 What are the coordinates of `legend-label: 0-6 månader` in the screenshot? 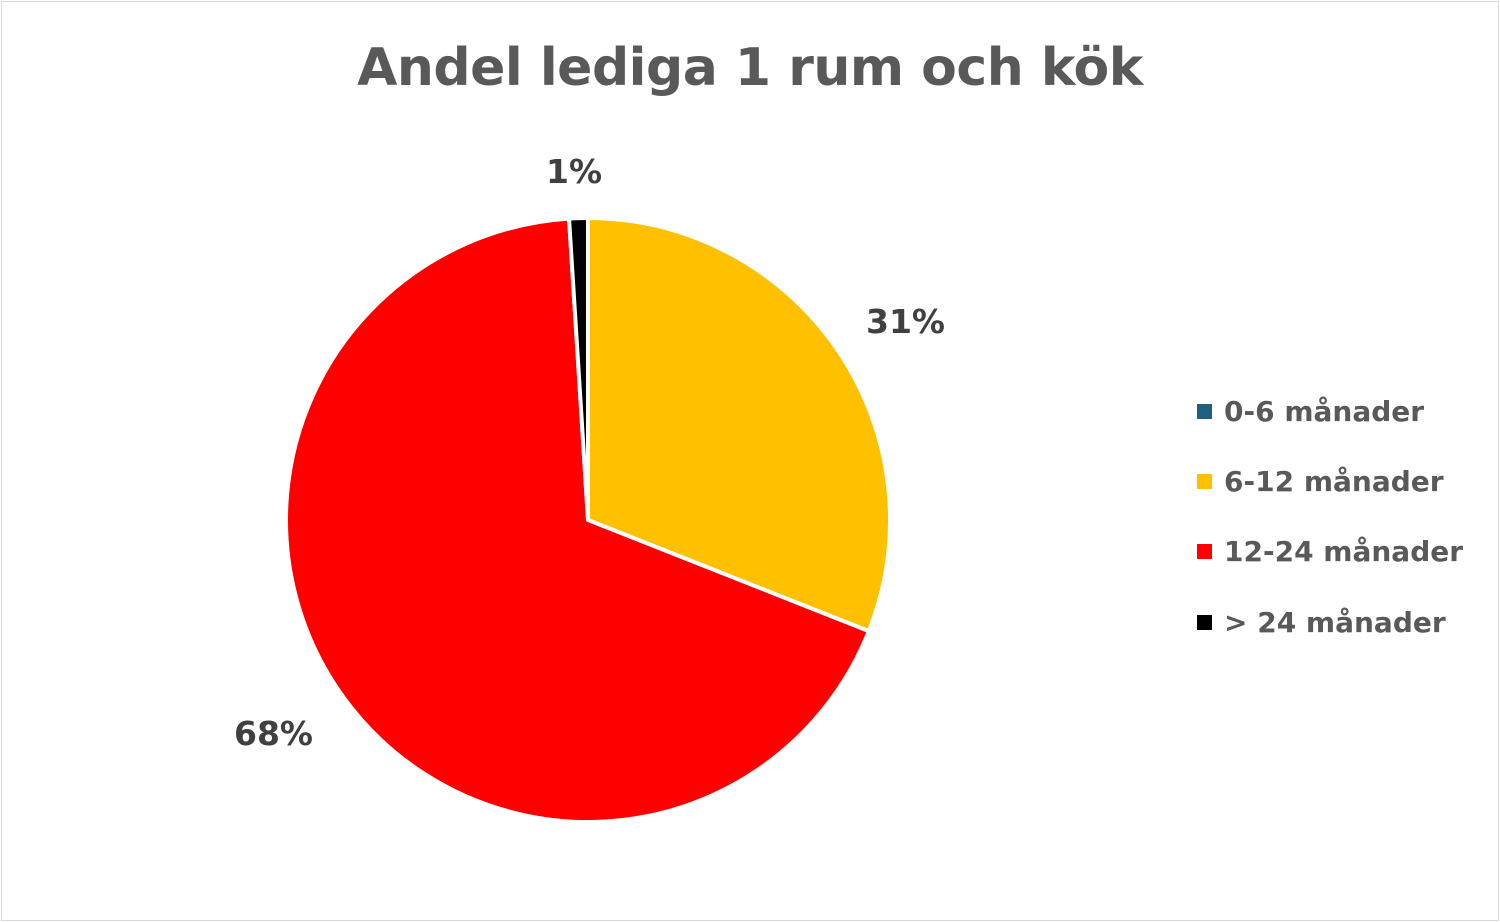 It's located at (1324, 411).